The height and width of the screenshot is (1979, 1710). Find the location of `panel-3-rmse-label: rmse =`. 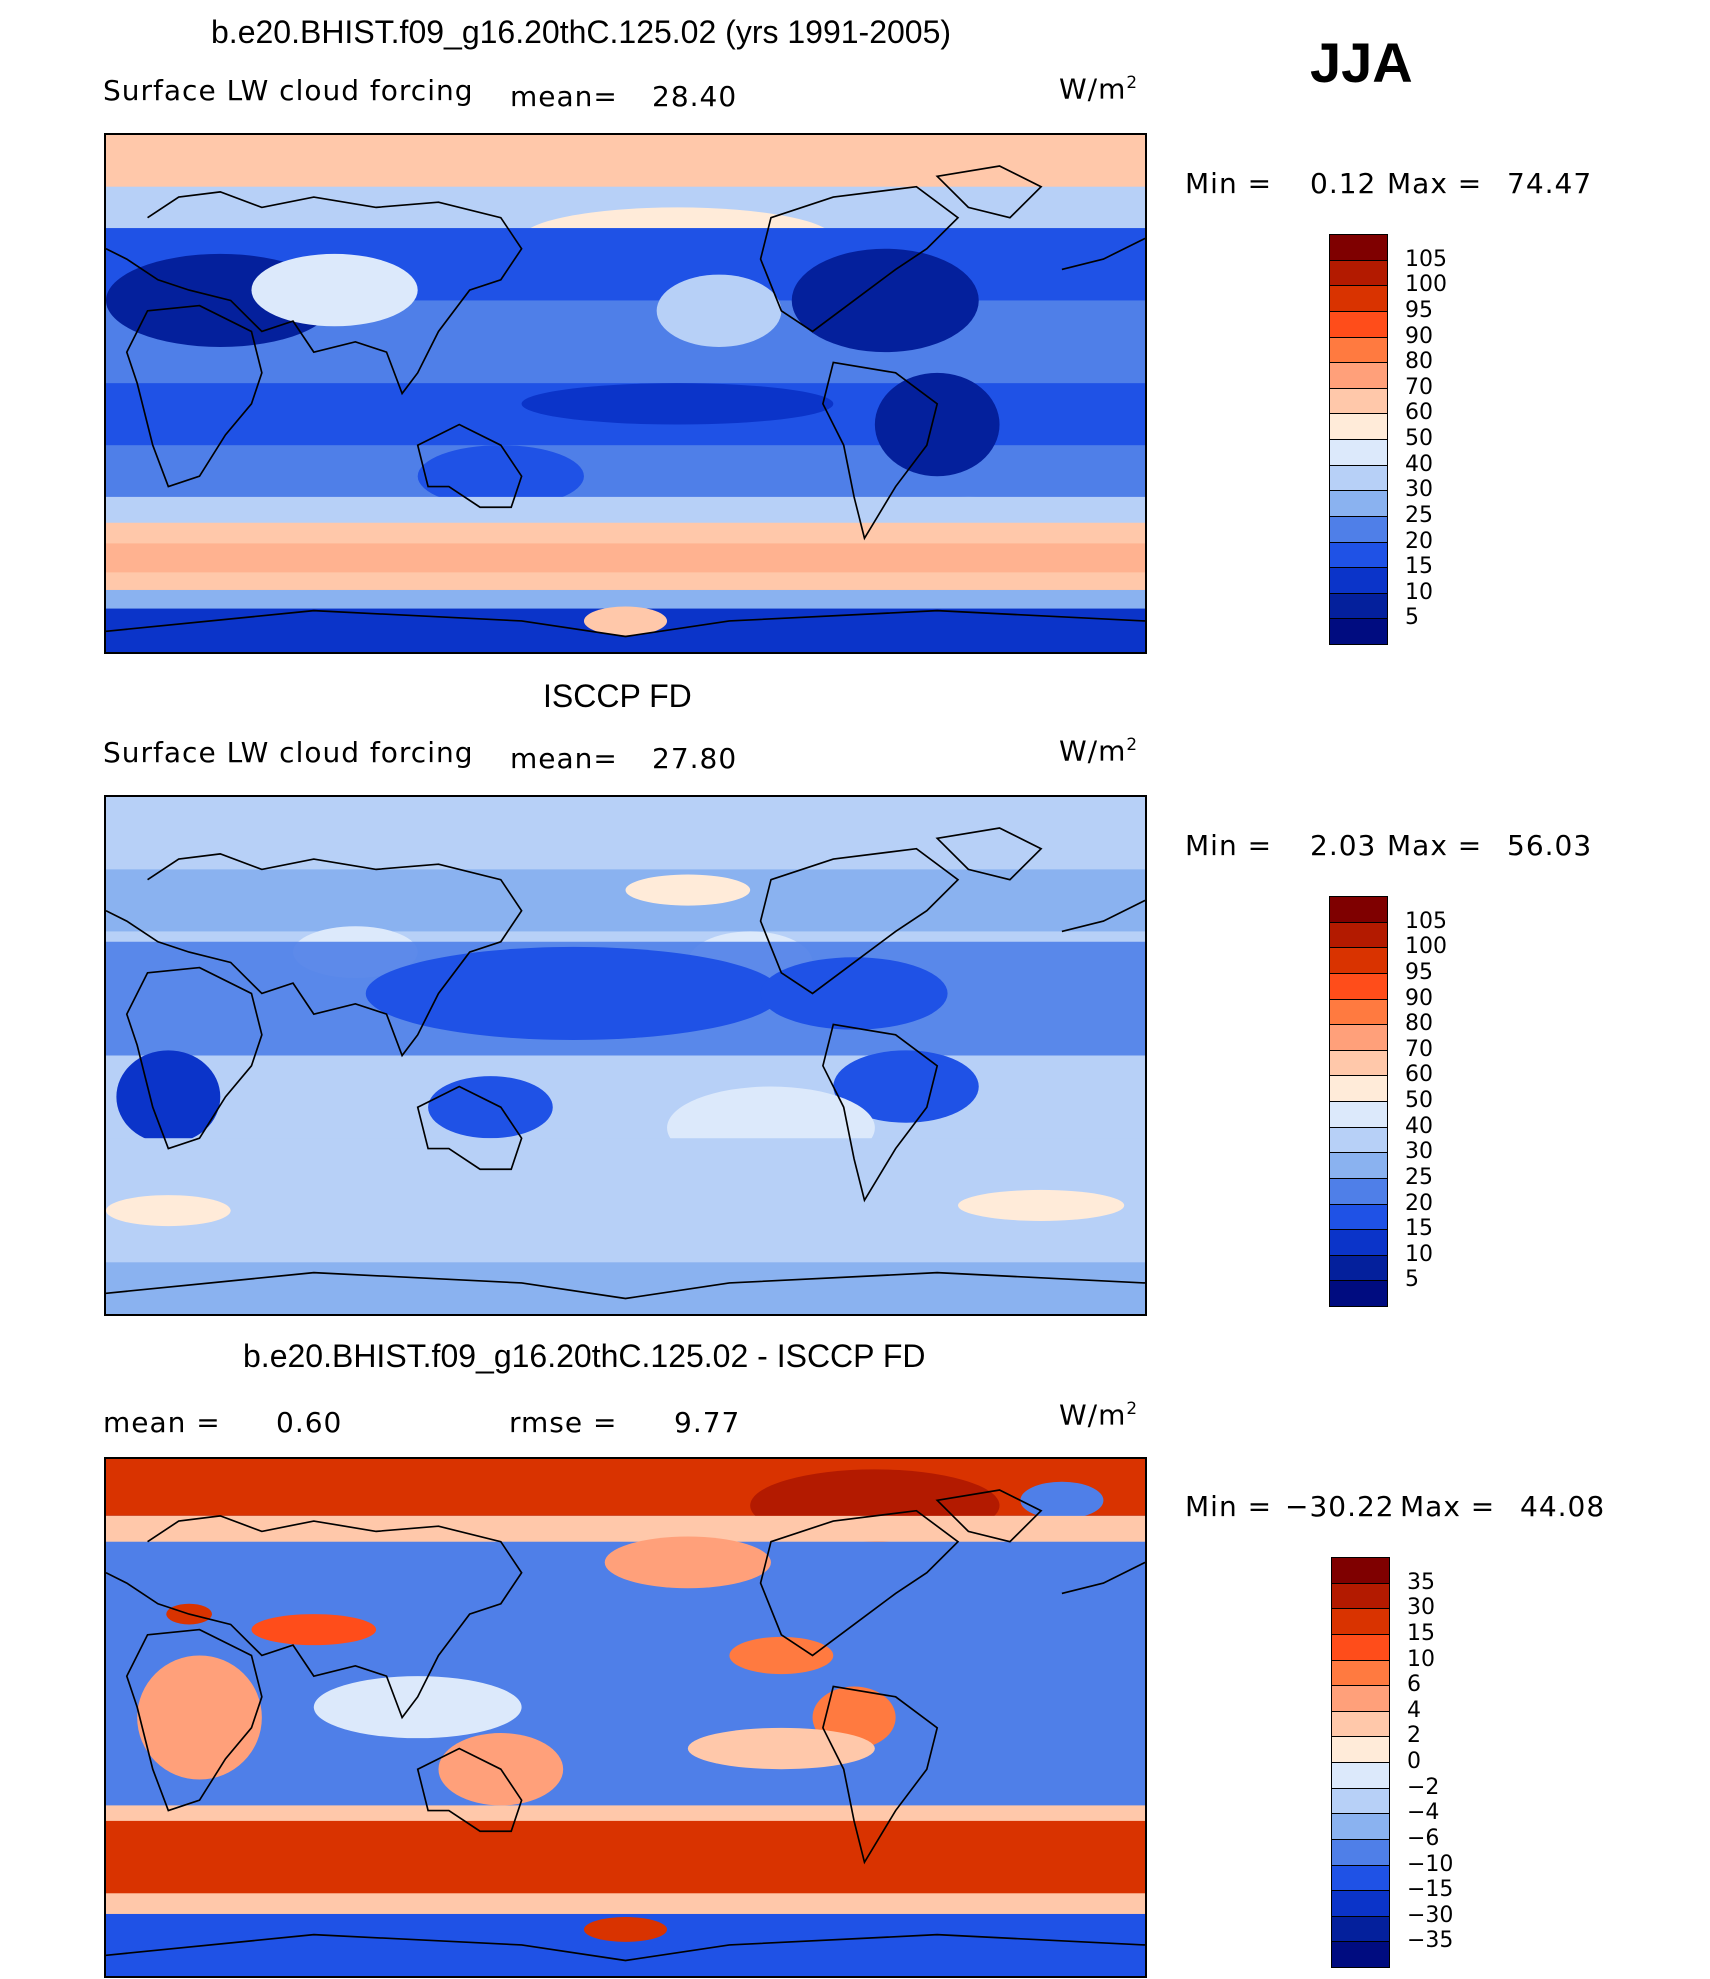

panel-3-rmse-label: rmse = is located at coordinates (563, 1422).